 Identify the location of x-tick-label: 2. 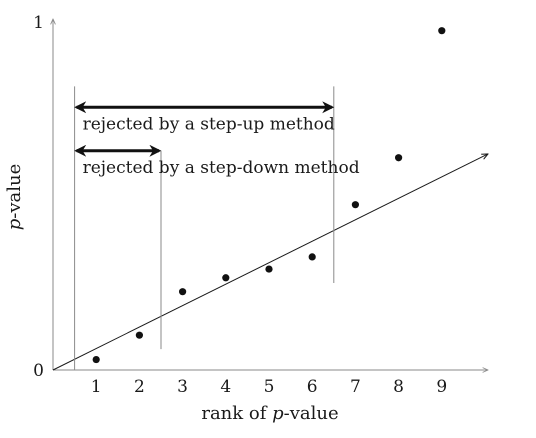
(139, 387).